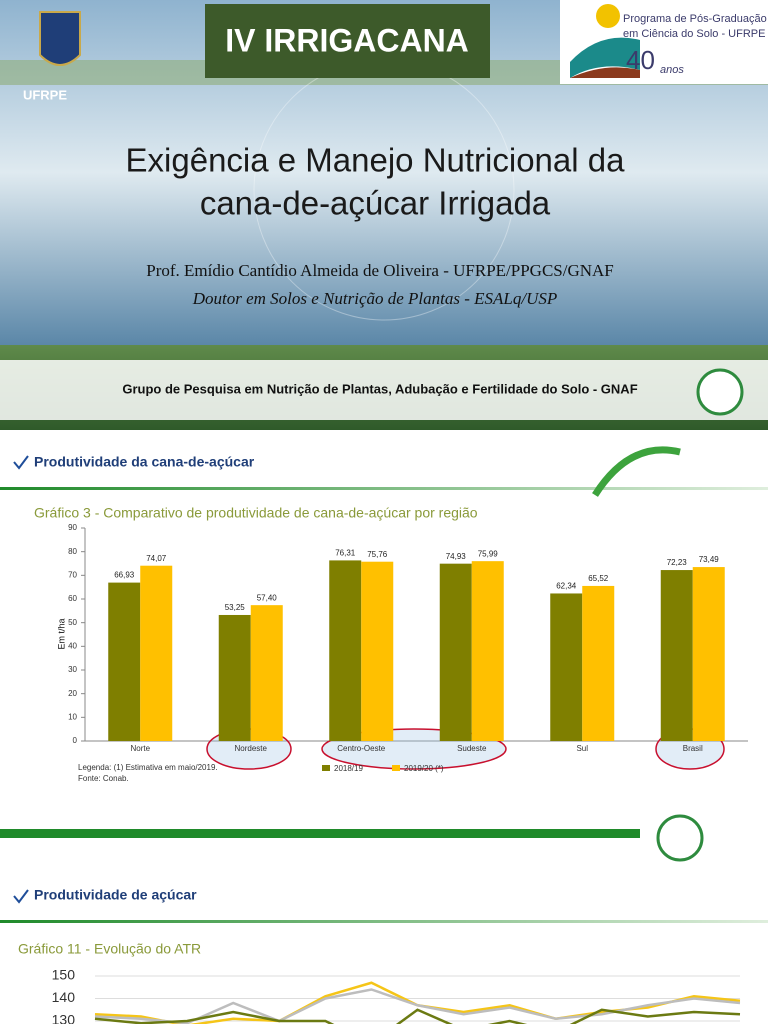 This screenshot has height=1024, width=768. I want to click on value-label: 66,93, so click(124, 575).